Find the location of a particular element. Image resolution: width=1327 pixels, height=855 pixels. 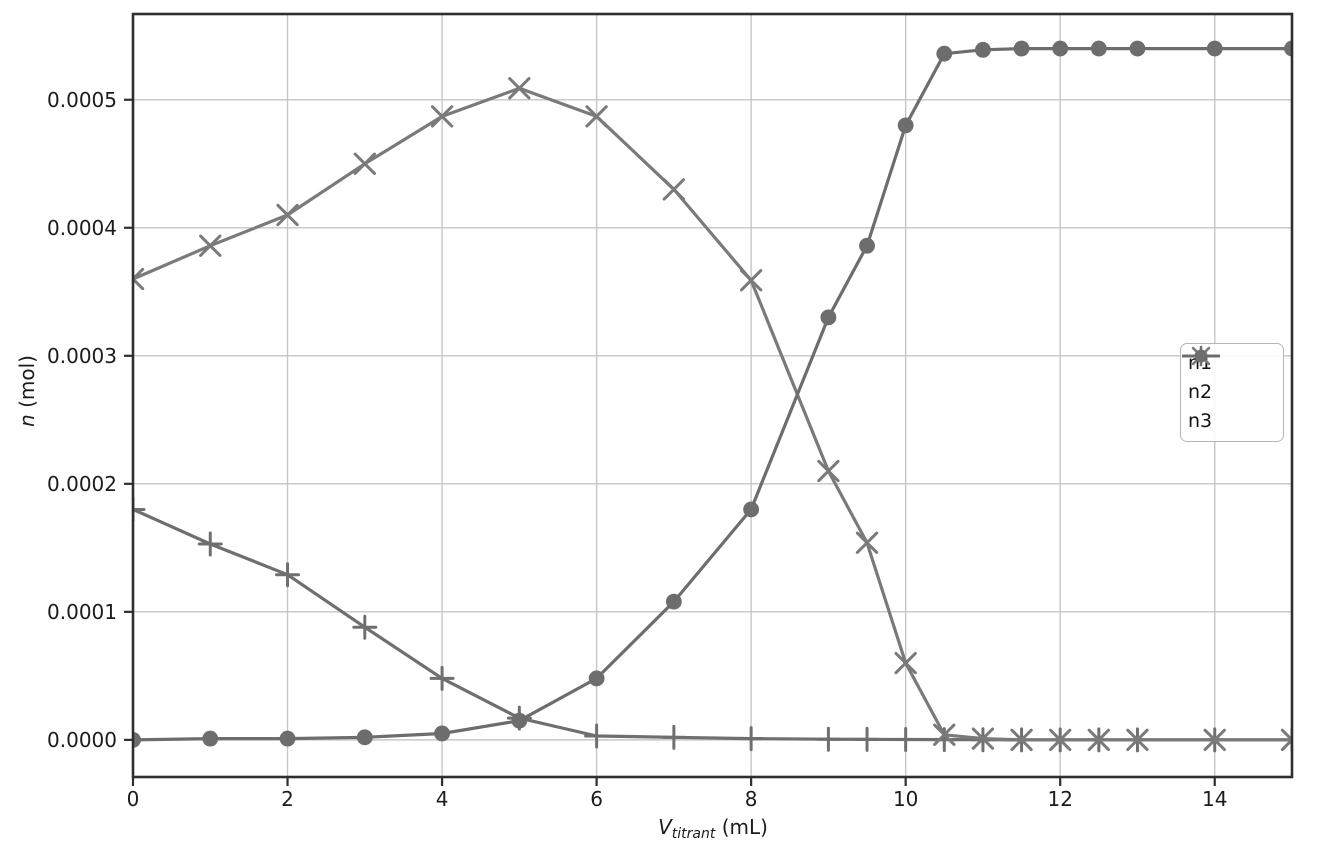

legend-item-n3: n3 is located at coordinates (1228, 392).